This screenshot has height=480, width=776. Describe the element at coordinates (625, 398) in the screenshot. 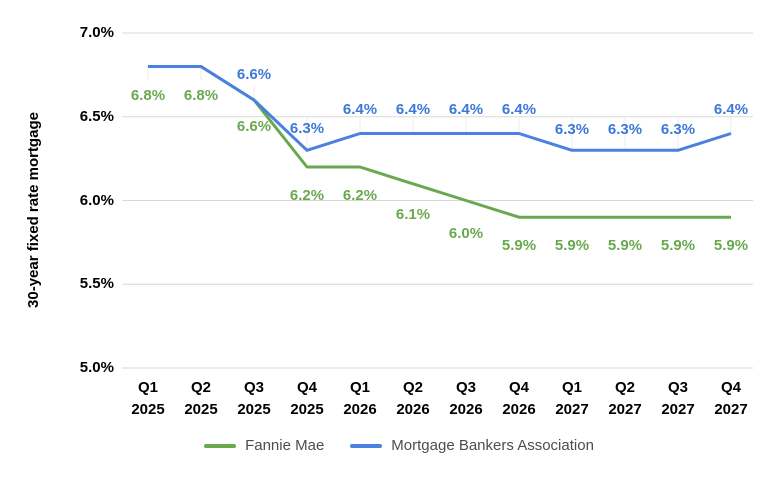

I see `x-tick-label: Q2 2027` at that location.